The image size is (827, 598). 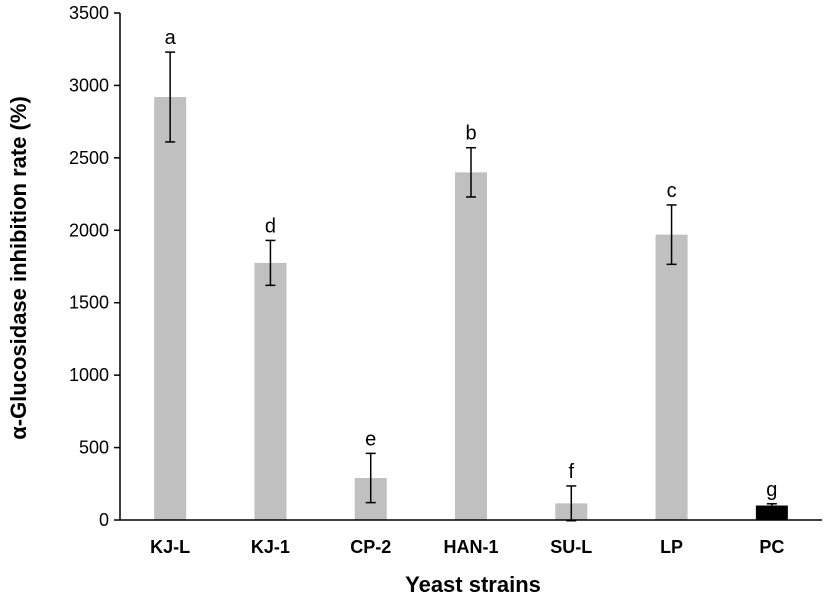 I want to click on x-tick-label-han-1: HAN-1, so click(x=470, y=547).